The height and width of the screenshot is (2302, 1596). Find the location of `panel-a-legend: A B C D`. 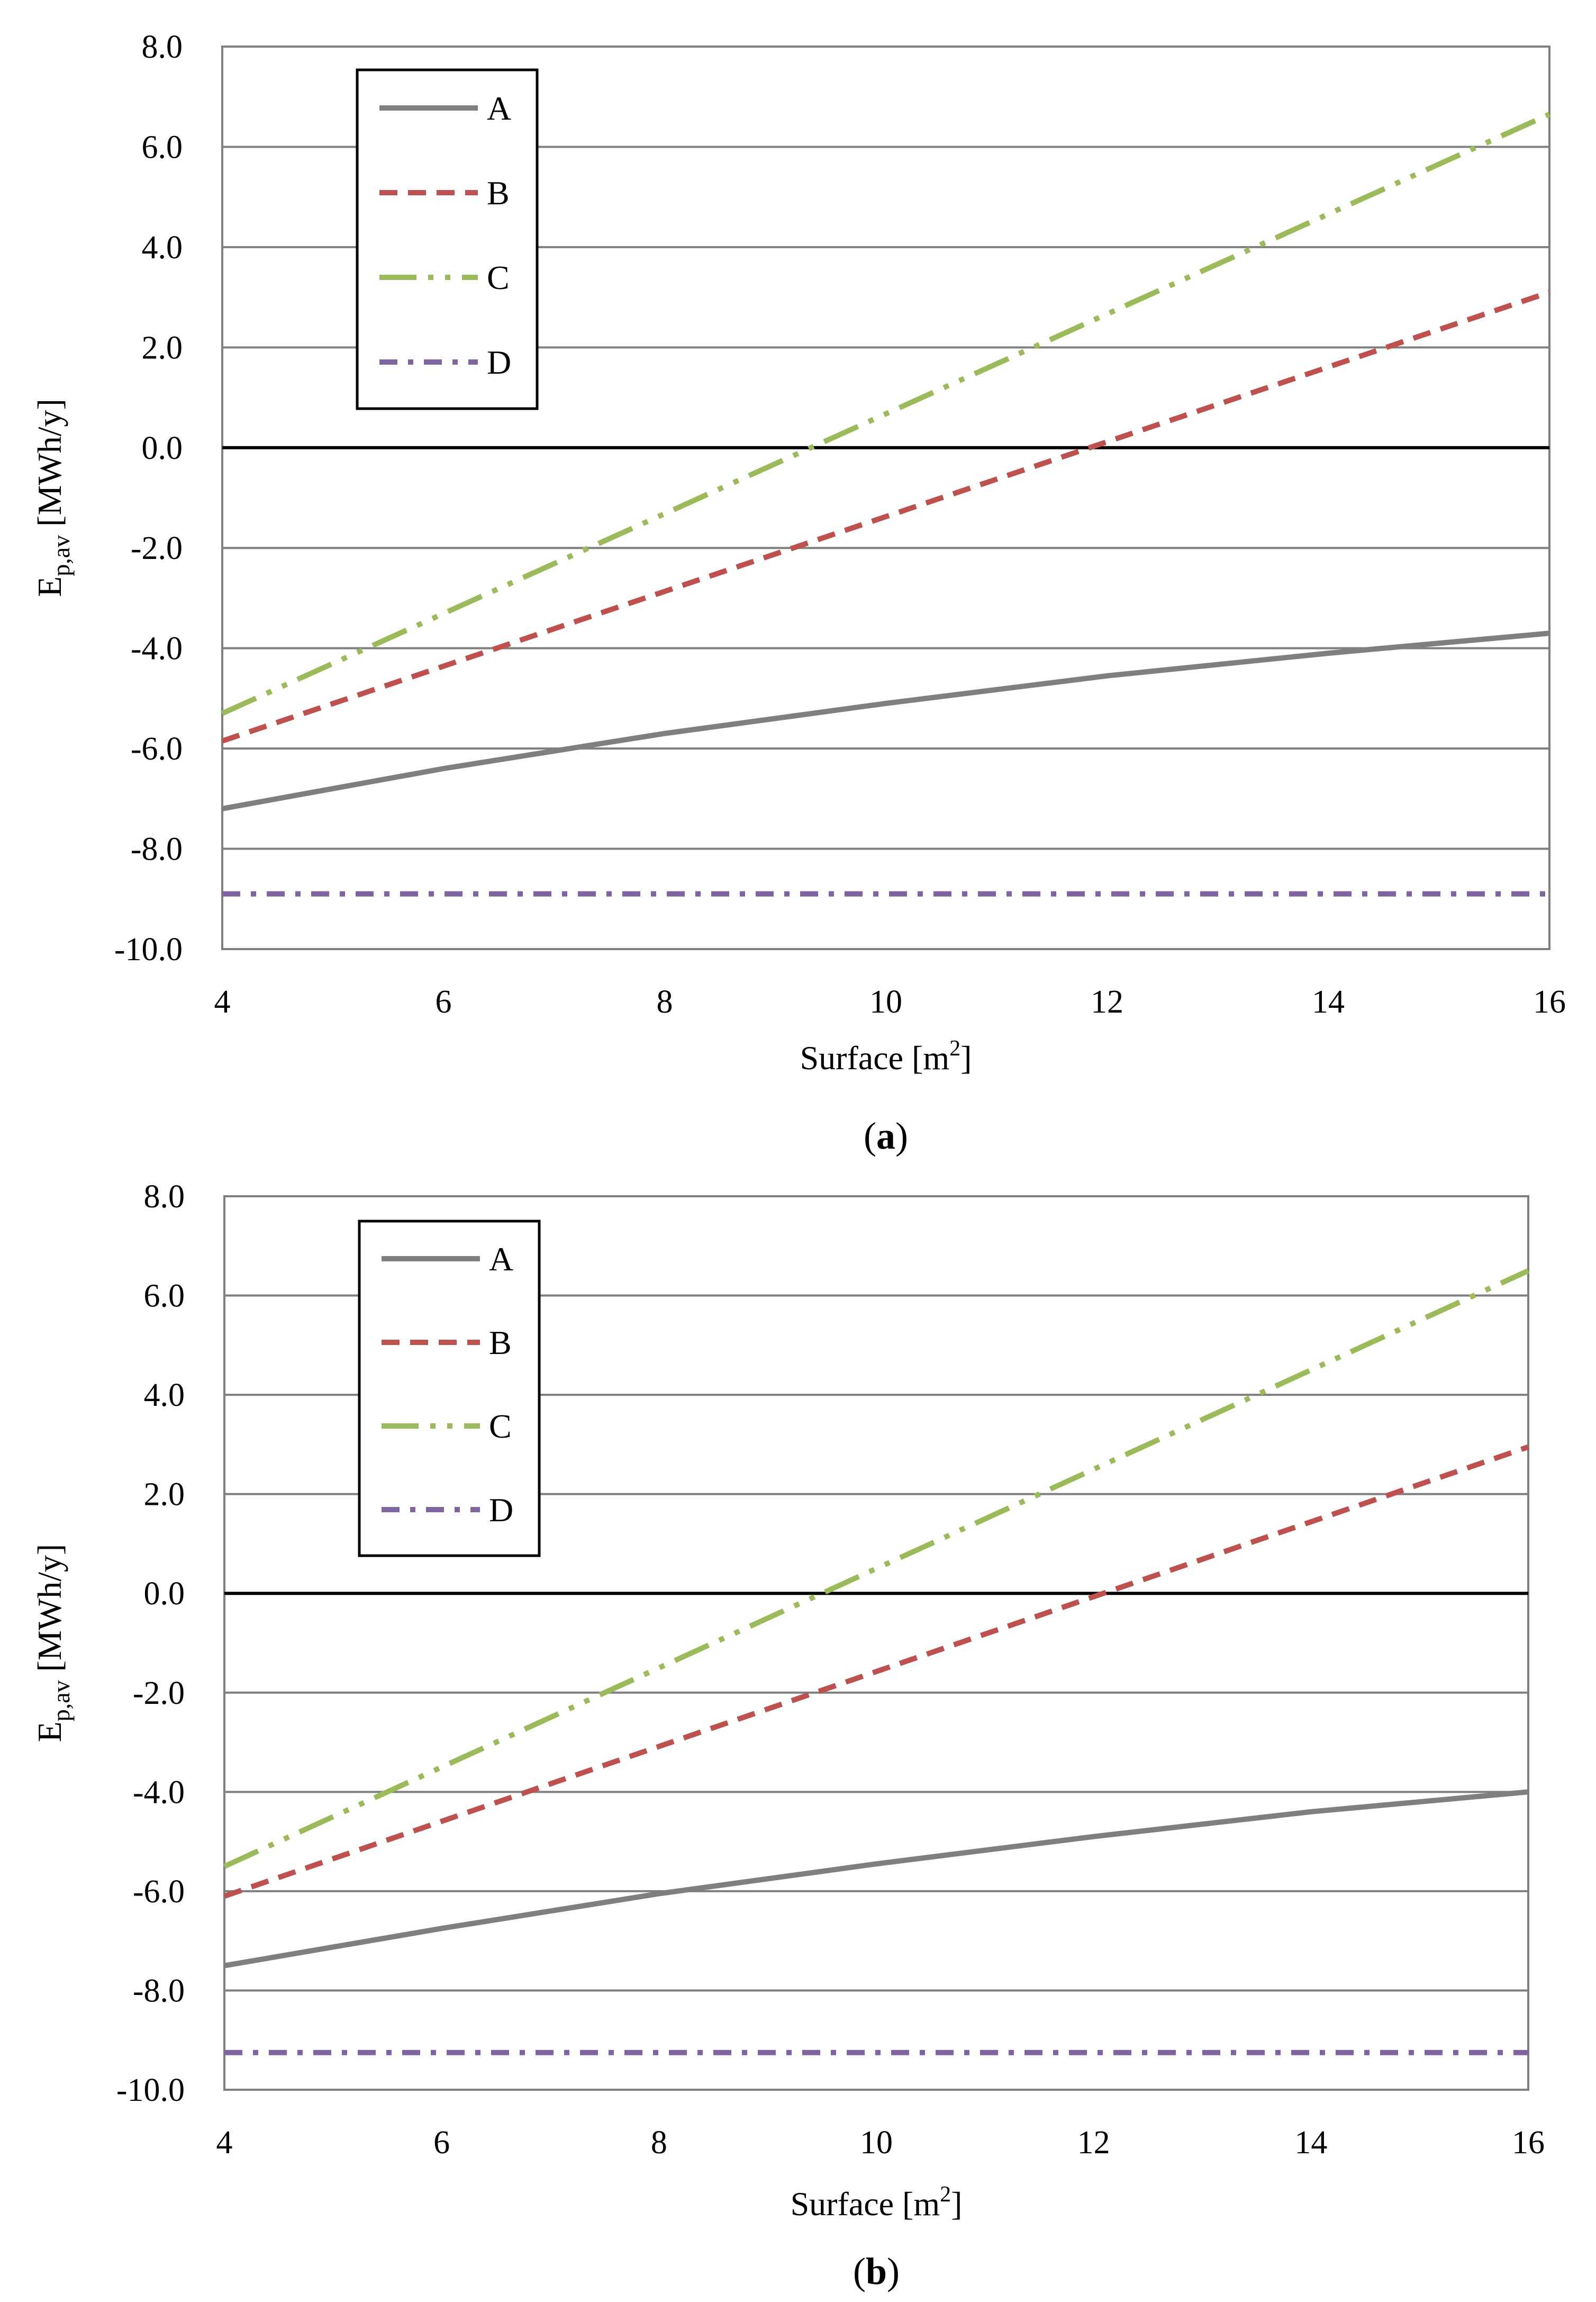

panel-a-legend: A B C D is located at coordinates (447, 239).